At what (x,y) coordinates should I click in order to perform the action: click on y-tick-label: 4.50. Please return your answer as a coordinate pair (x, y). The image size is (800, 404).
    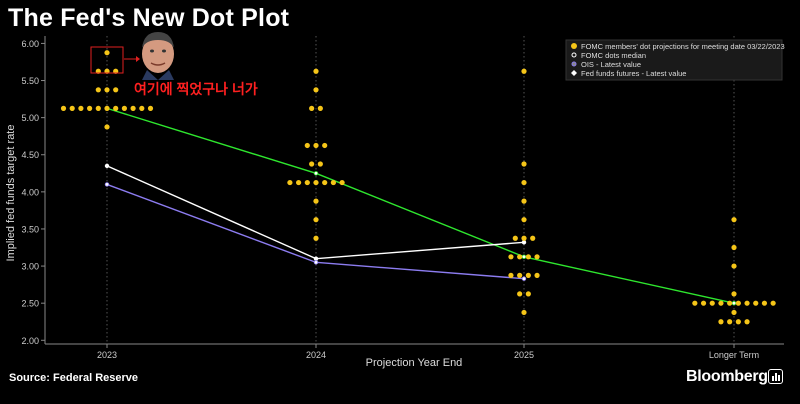
    Looking at the image, I should click on (30, 155).